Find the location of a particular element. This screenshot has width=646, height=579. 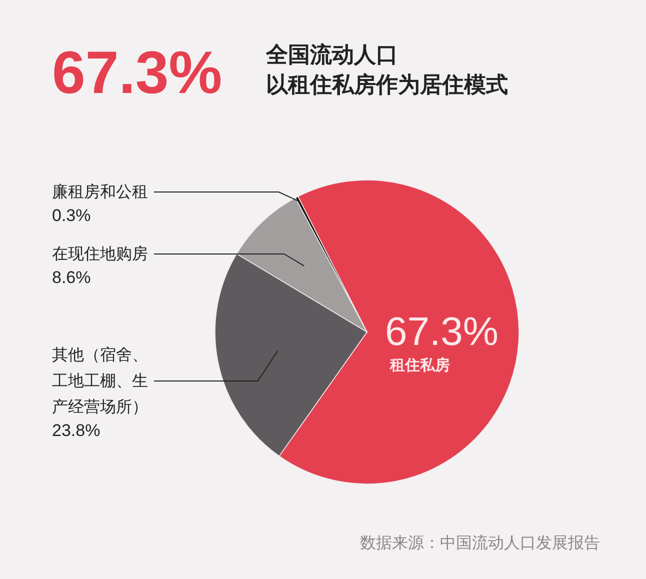

chart-subtitle: 全国流动人口以租住私房作为居住模式 is located at coordinates (386, 69).